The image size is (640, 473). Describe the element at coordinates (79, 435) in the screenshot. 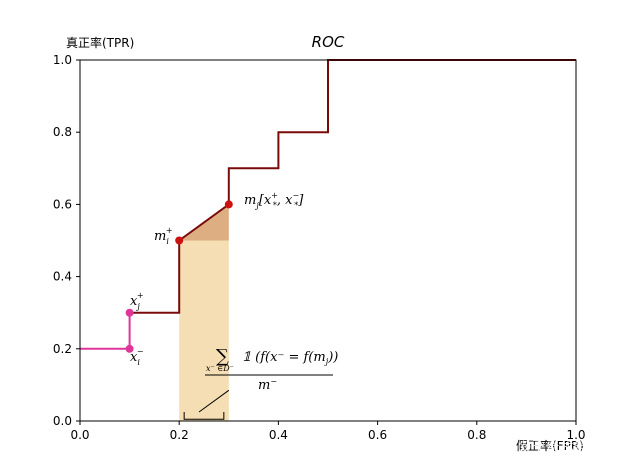

I see `x-tick-label: 0.0` at that location.